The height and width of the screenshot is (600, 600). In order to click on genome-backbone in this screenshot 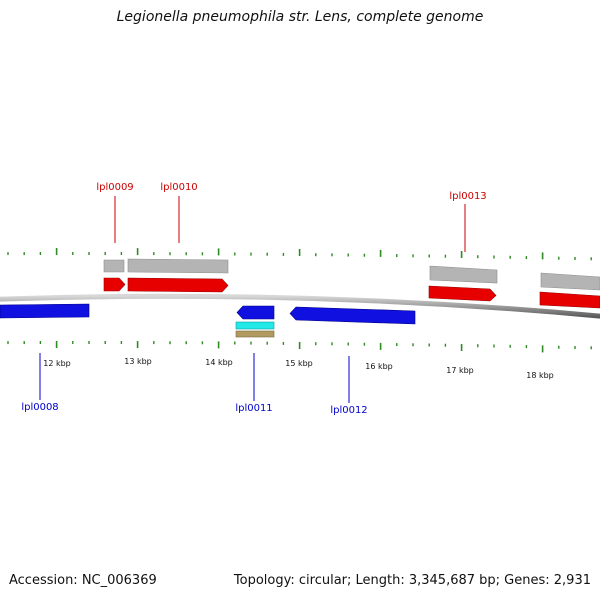, I will do `click(300, 306)`.